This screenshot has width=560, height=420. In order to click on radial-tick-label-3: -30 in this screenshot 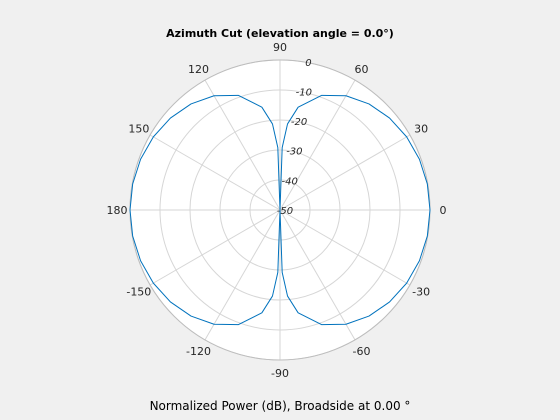, I will do `click(294, 152)`.